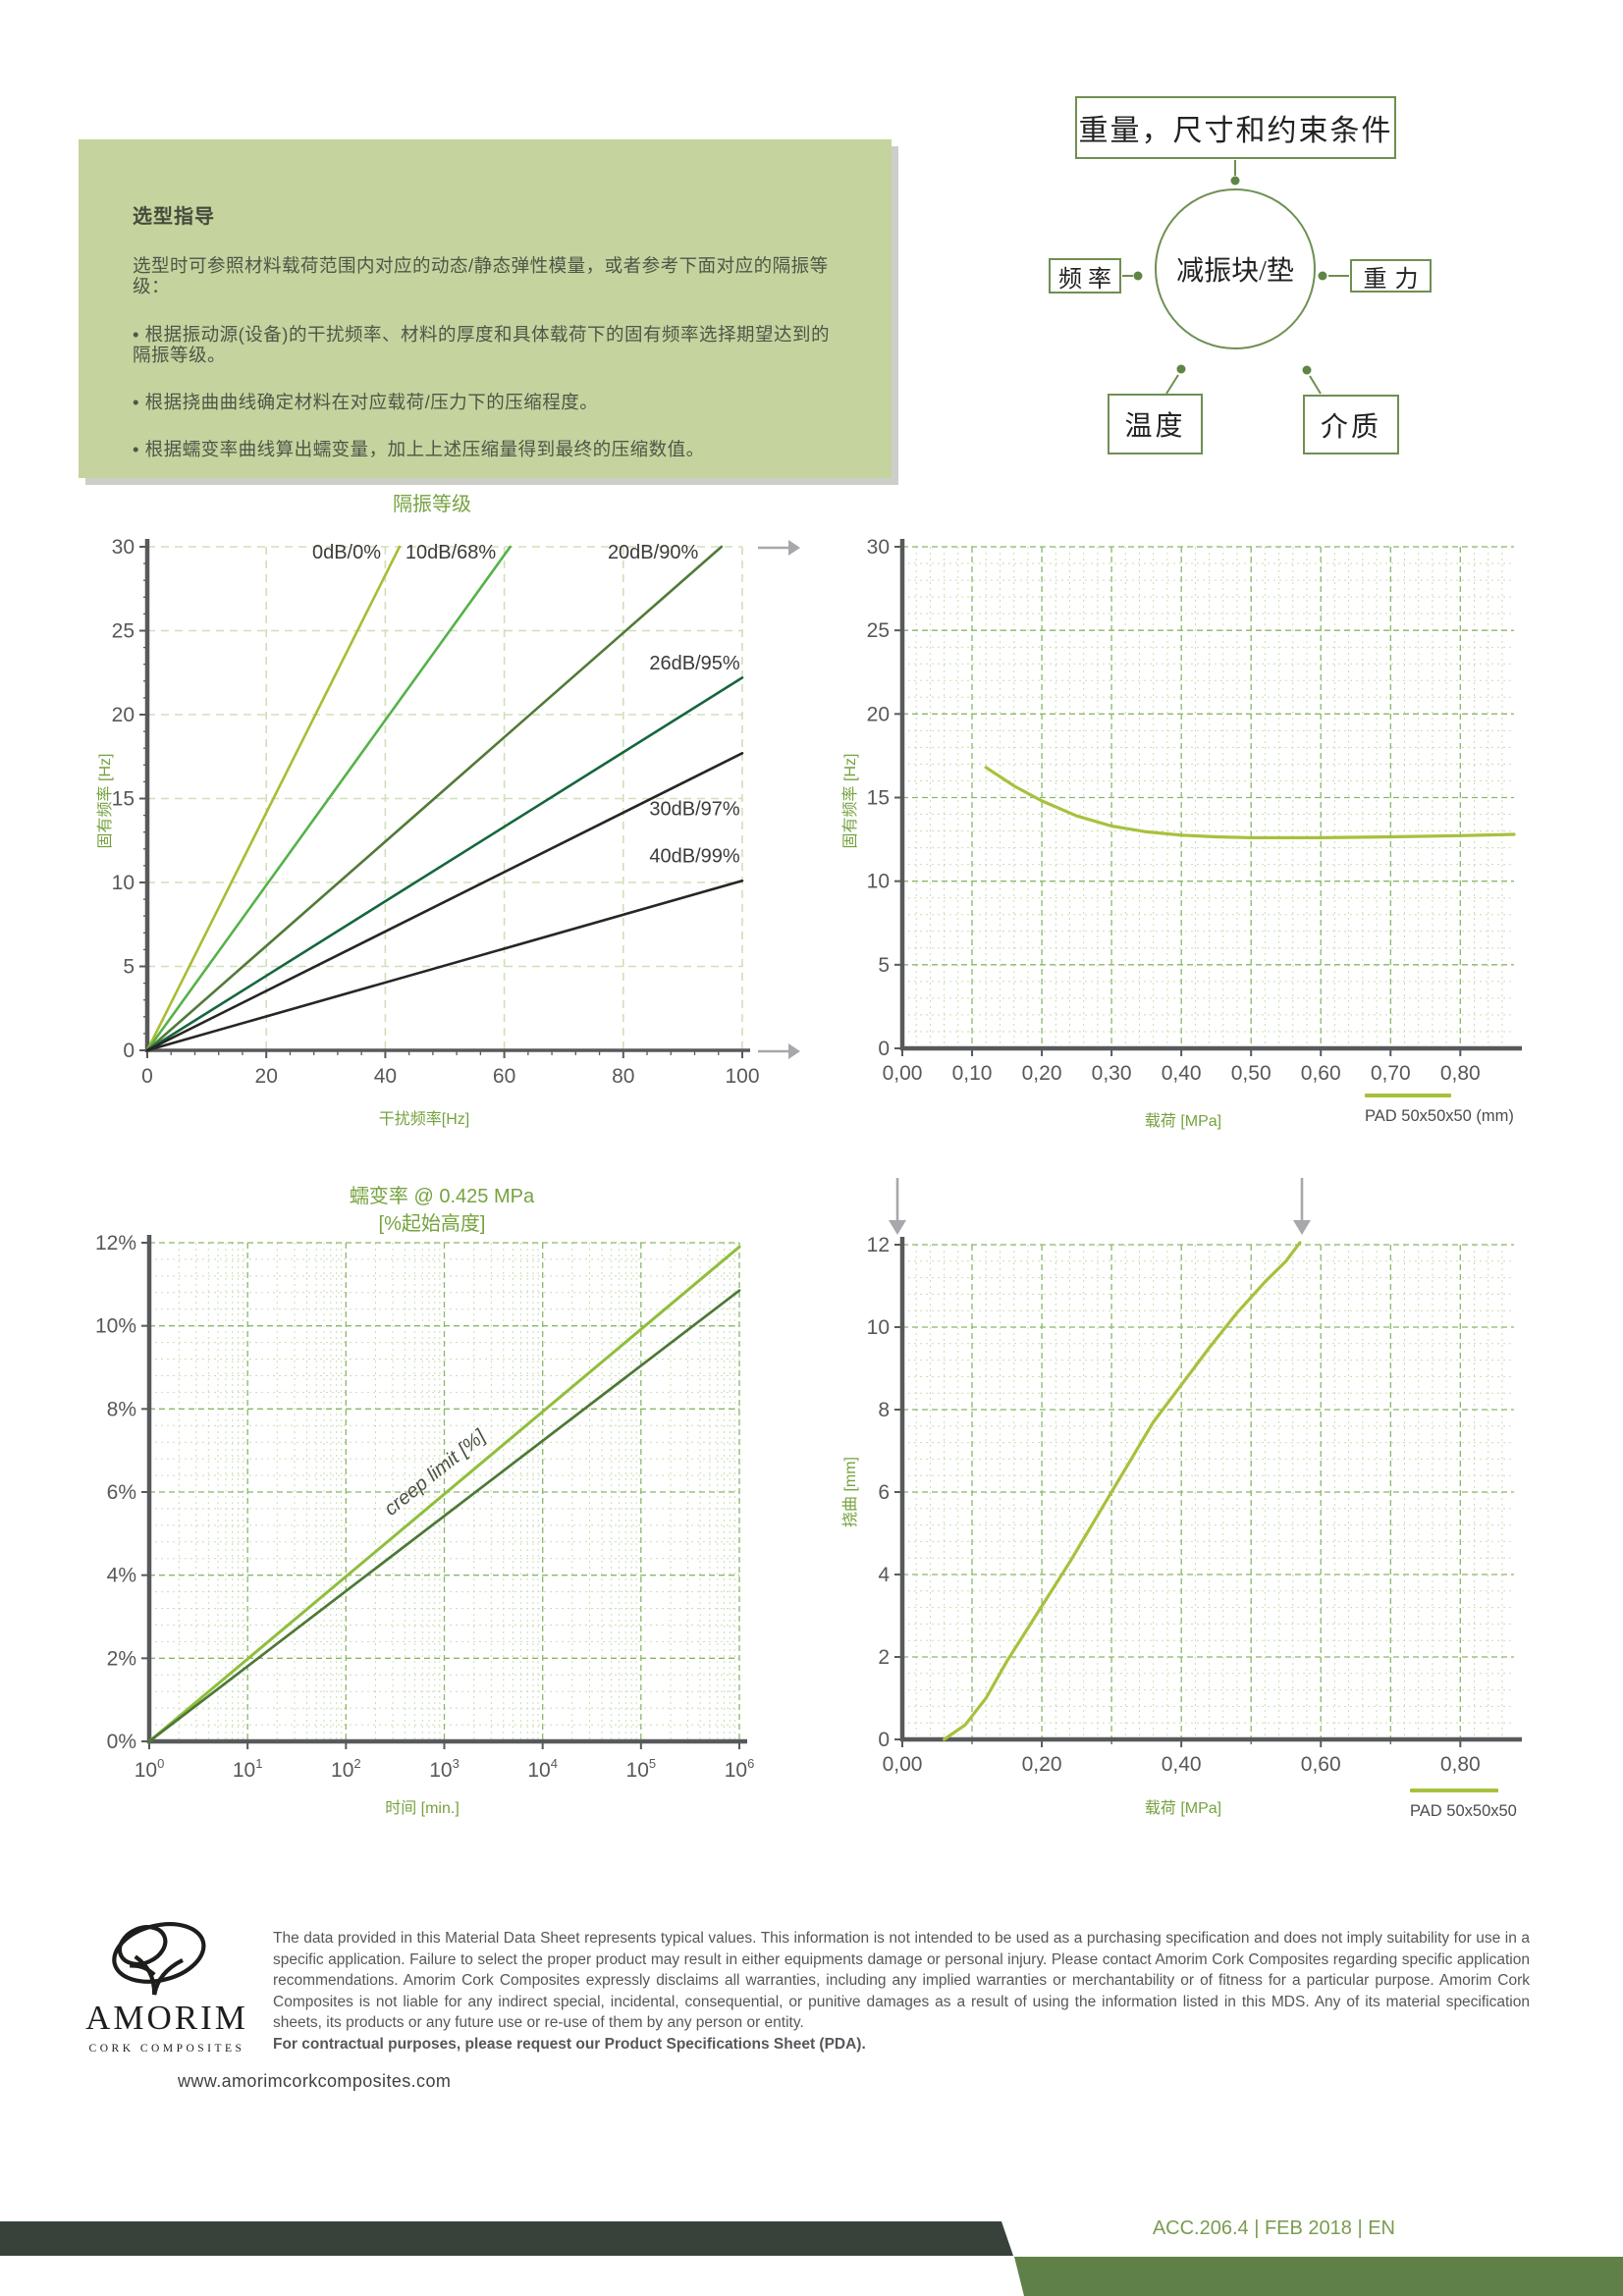 This screenshot has width=1623, height=2296. I want to click on deflection-legend-label: PAD 50x50x50, so click(1463, 1811).